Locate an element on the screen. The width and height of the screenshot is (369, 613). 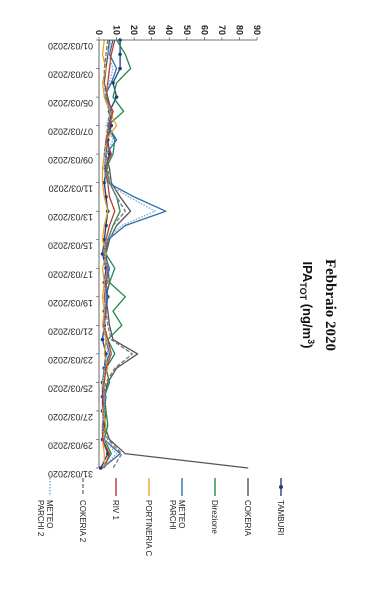
y-tick-label: 30 is located at coordinates (152, 30).